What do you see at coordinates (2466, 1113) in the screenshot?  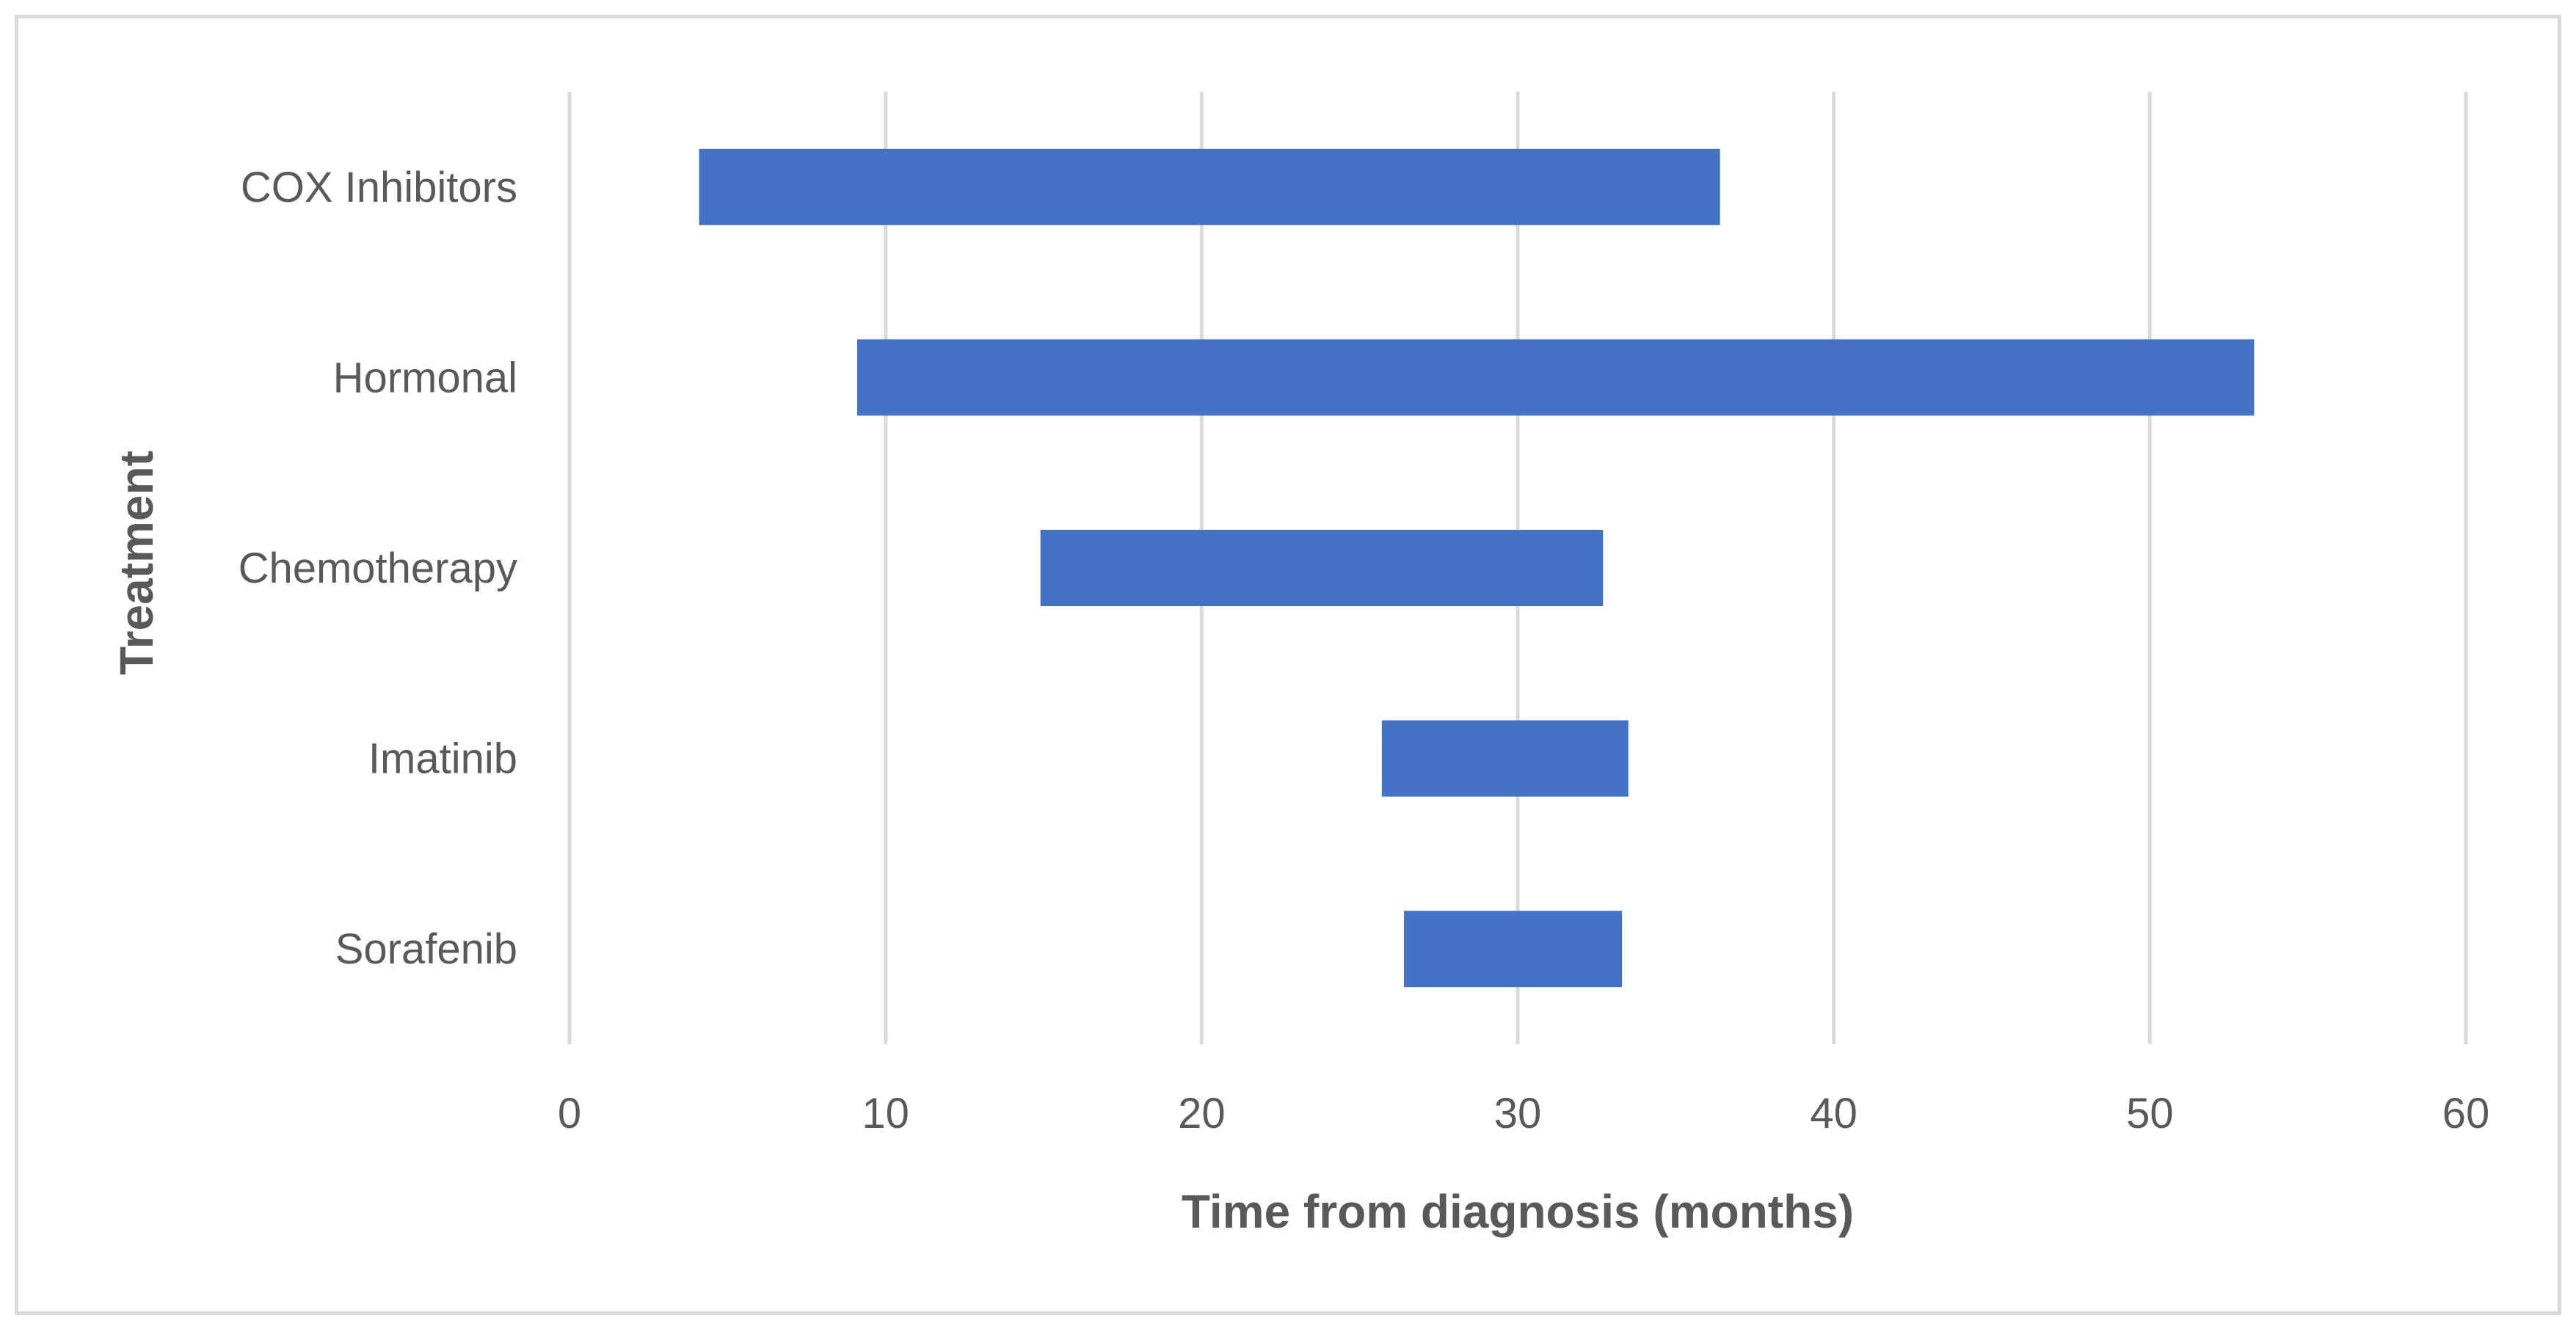 I see `x-tick-label: 60` at bounding box center [2466, 1113].